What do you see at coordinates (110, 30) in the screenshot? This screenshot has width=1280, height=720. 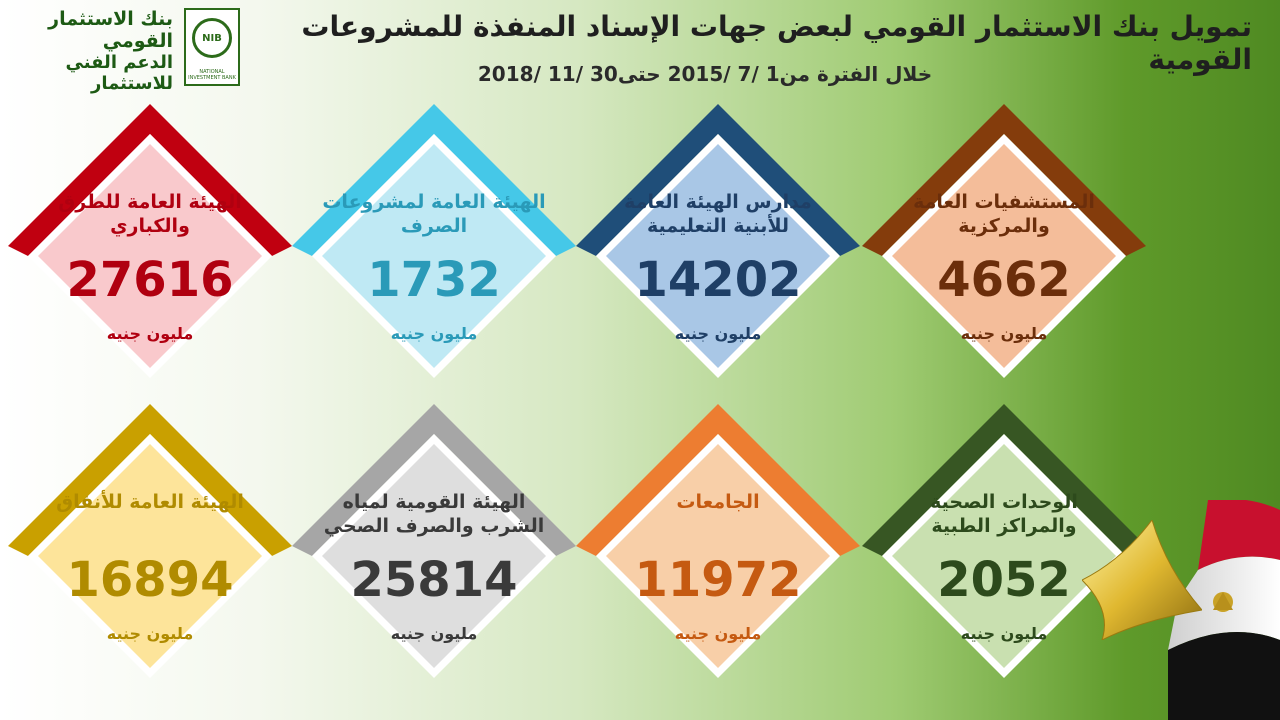 I see `bank-name: بنك الاستثمار القومي` at bounding box center [110, 30].